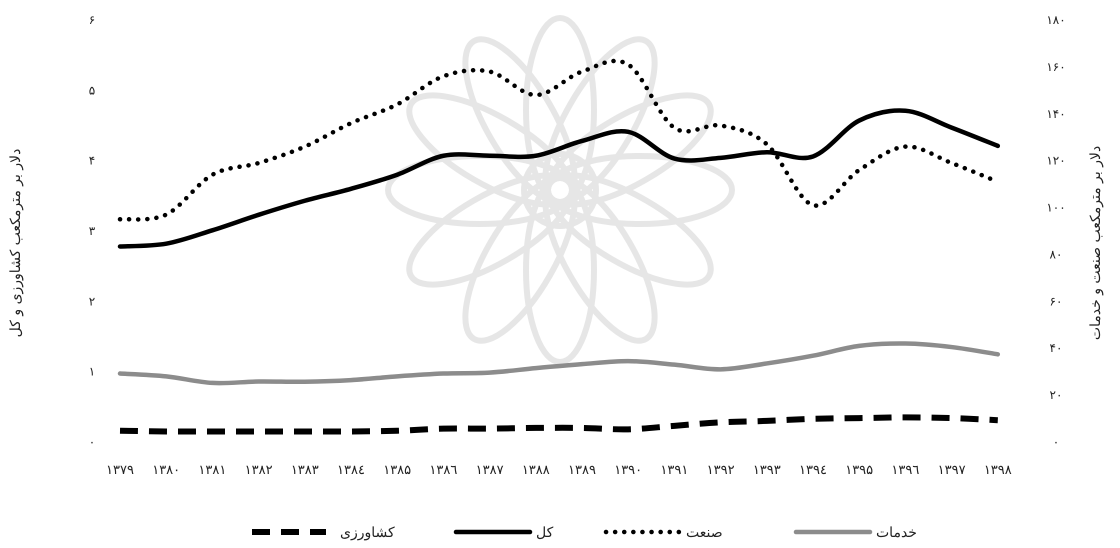  Describe the element at coordinates (92, 301) in the screenshot. I see `left-tick-label: ۲` at that location.